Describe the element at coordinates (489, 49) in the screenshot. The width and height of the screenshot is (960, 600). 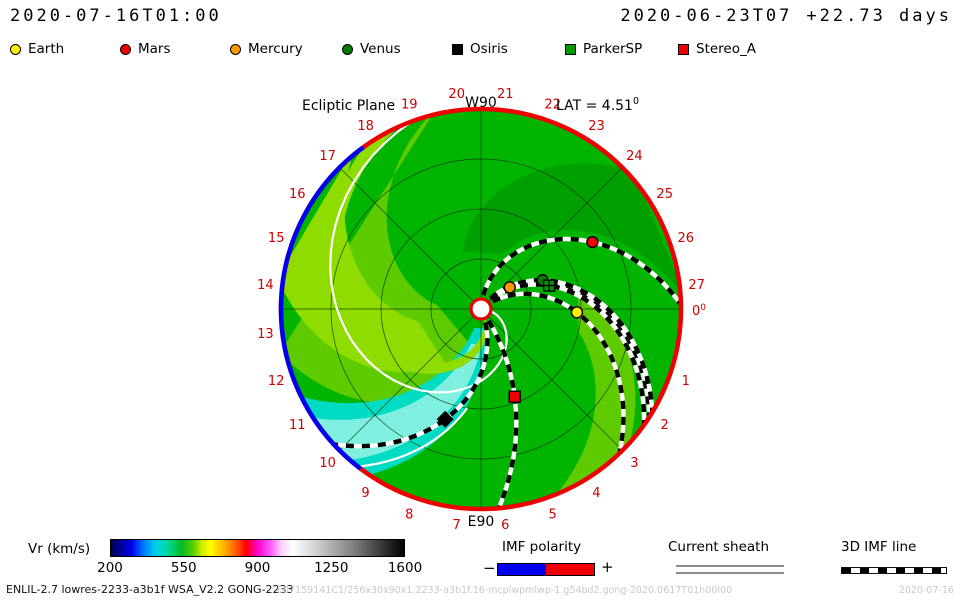
I see `legend-label: Osiris` at that location.